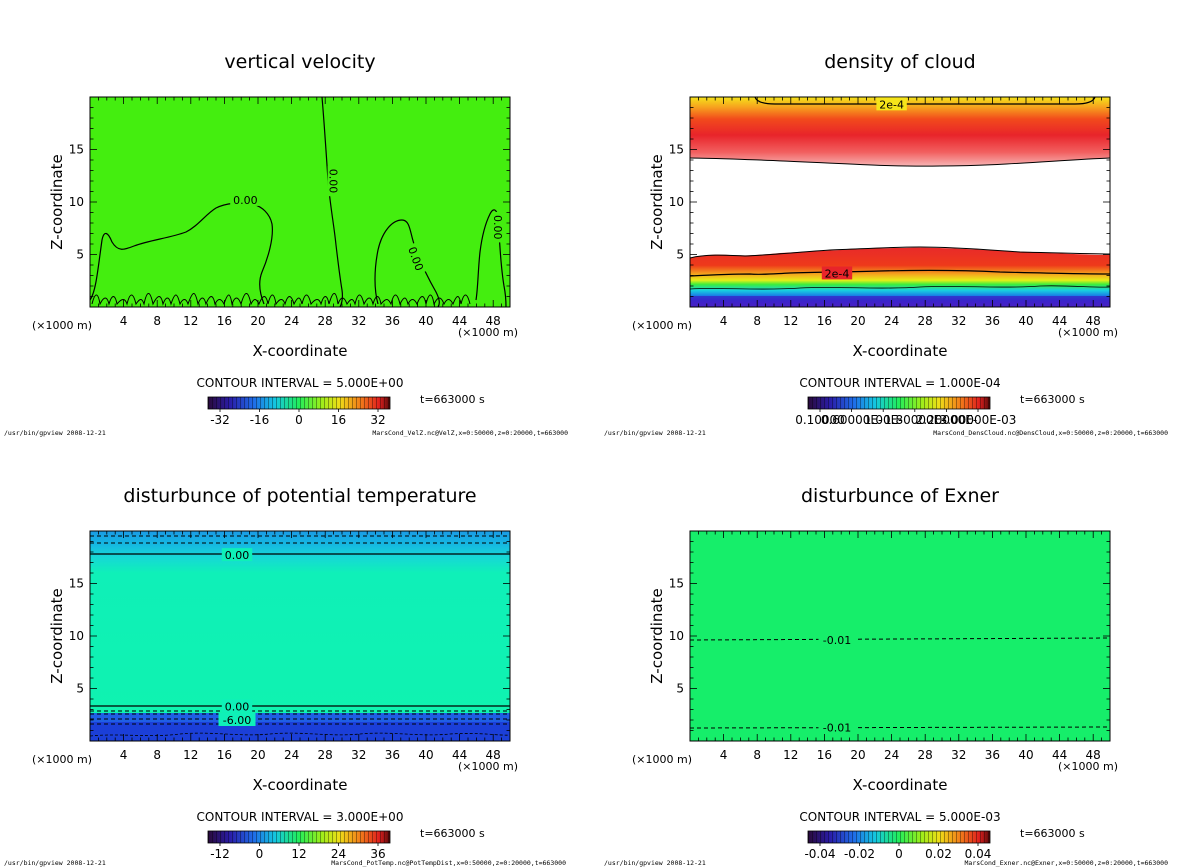  What do you see at coordinates (298, 418) in the screenshot?
I see `colorbar-ticks: -32 -16 0 16 32` at bounding box center [298, 418].